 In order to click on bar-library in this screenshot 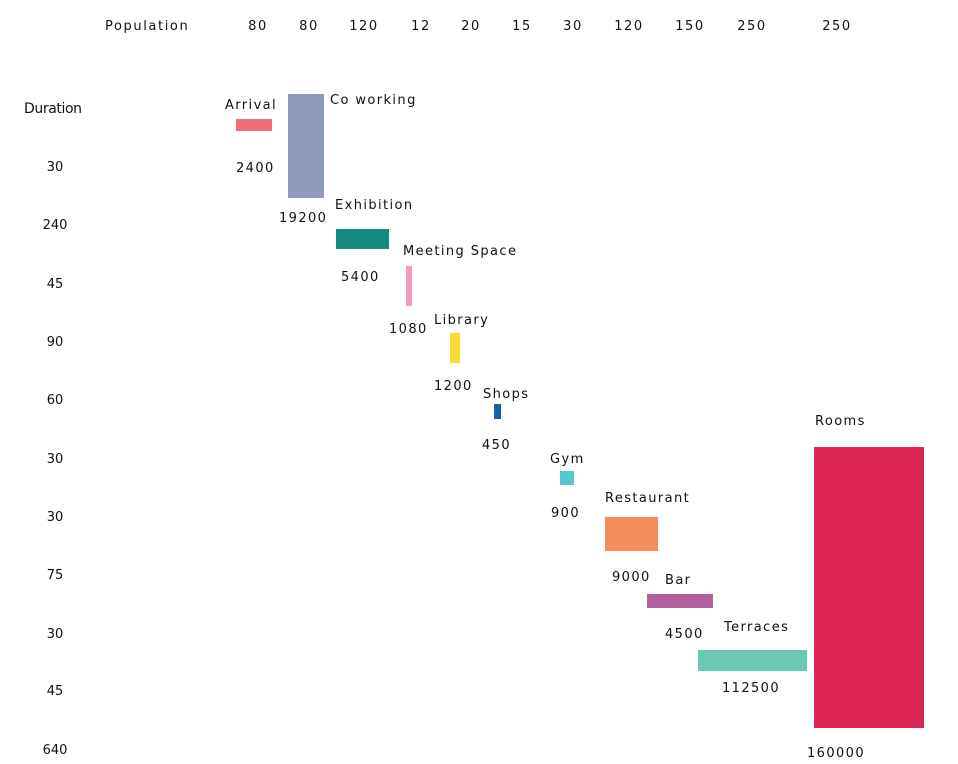, I will do `click(455, 348)`.